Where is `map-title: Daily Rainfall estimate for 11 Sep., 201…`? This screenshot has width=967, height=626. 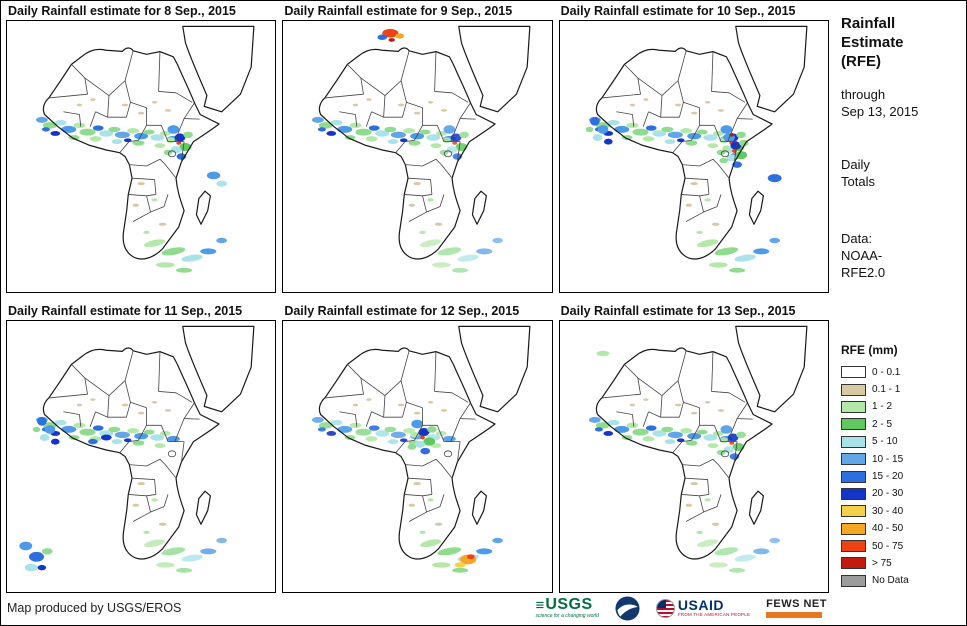 map-title: Daily Rainfall estimate for 11 Sep., 201… is located at coordinates (125, 311).